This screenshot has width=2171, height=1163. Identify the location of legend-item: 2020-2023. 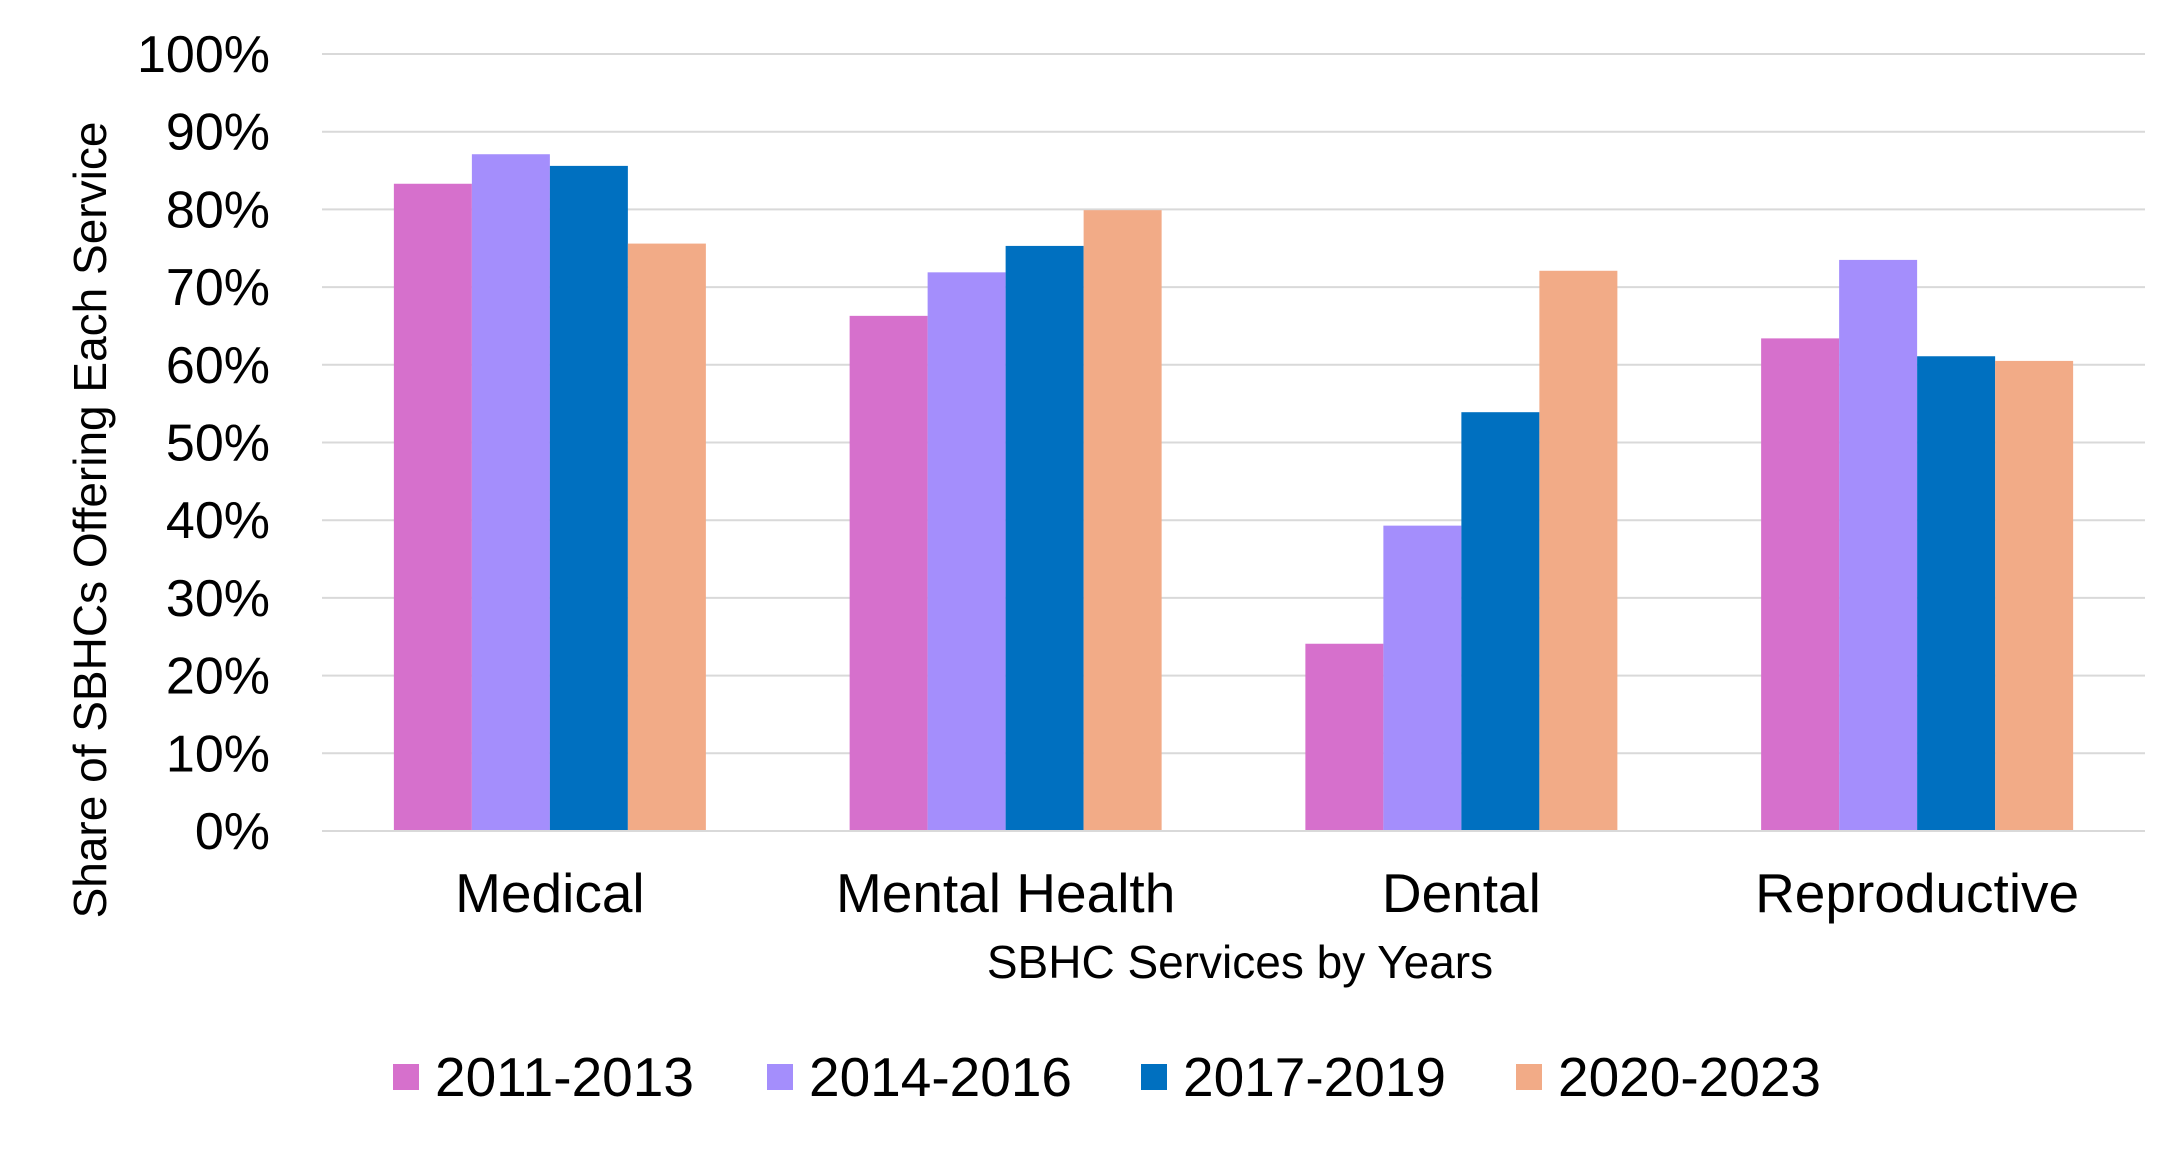
(1668, 1077).